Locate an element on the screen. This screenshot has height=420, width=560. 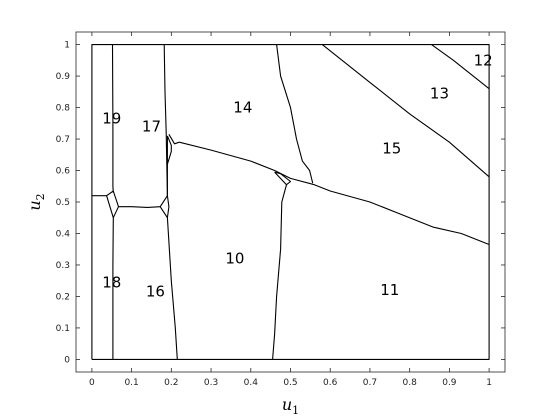
x-tick-label: 0.7 is located at coordinates (370, 383).